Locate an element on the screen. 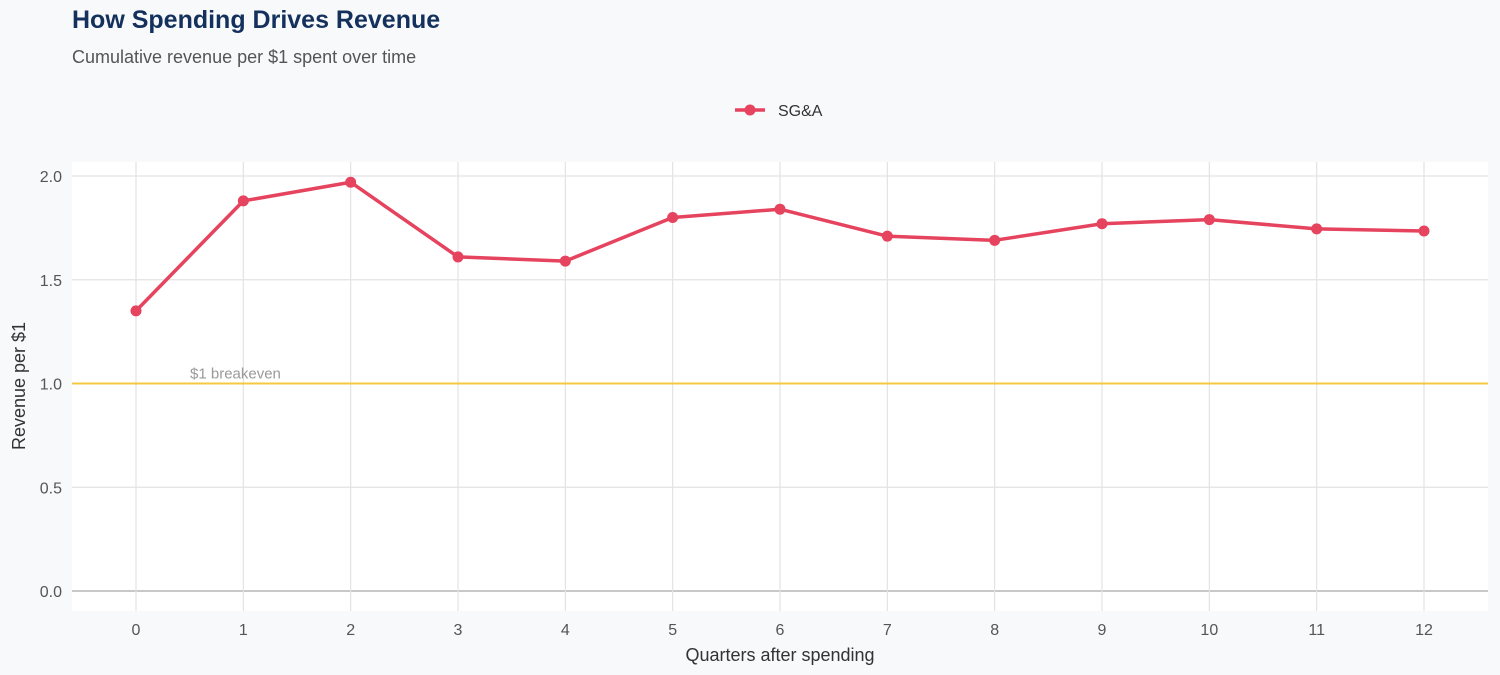 This screenshot has width=1500, height=675. x-tick-label: 8 is located at coordinates (994, 630).